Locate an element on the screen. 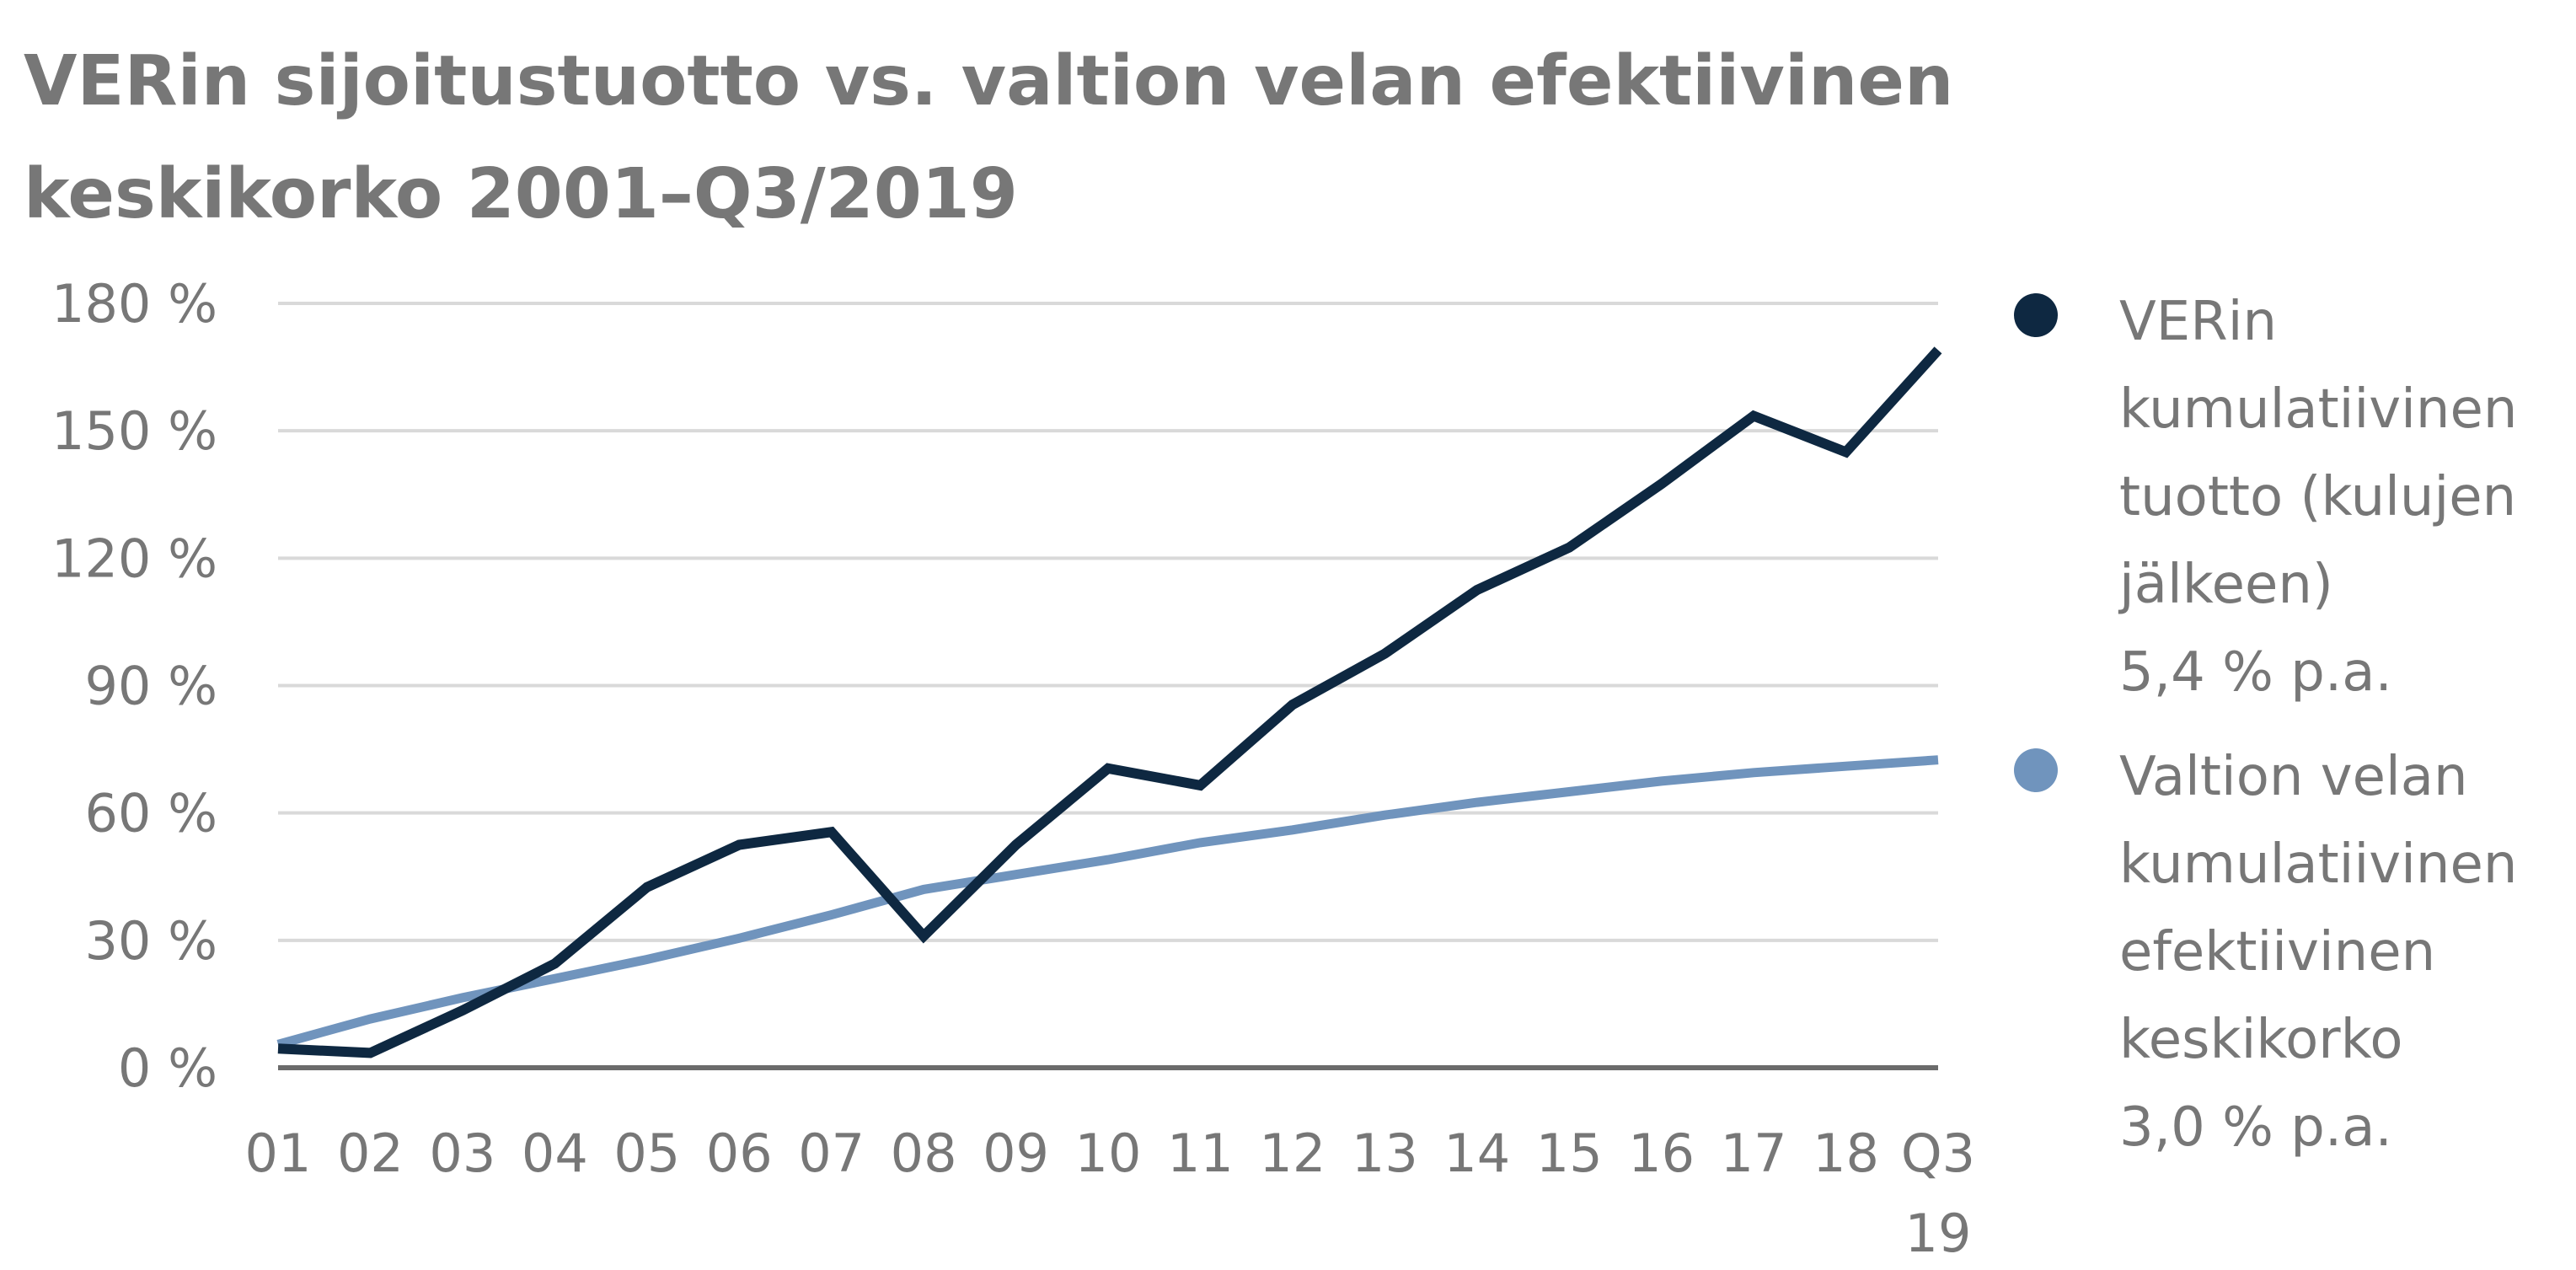 The width and height of the screenshot is (2576, 1270). legend-label-line: keskikorko is located at coordinates (2261, 1040).